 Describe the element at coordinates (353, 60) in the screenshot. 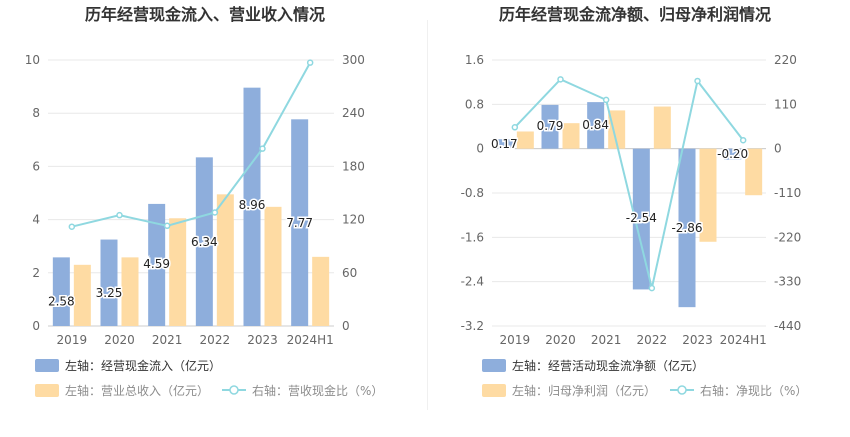

I see `right-axis-tick: 300` at that location.